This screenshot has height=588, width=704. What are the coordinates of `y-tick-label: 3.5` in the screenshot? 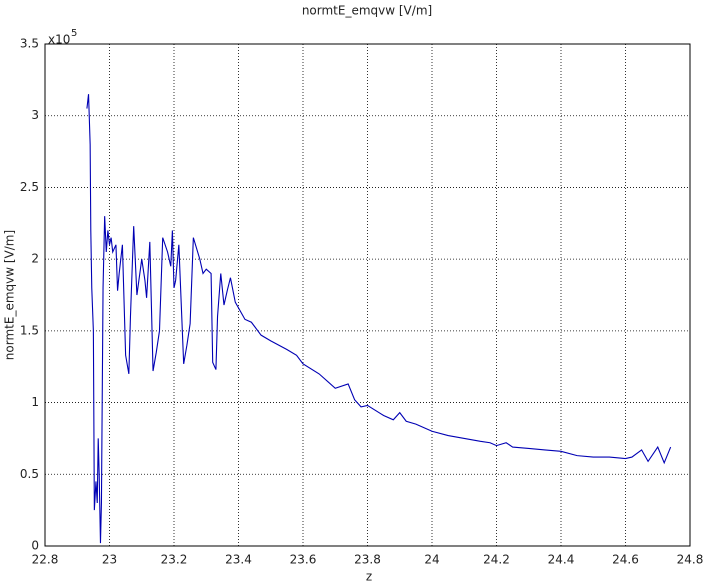 It's located at (29, 44).